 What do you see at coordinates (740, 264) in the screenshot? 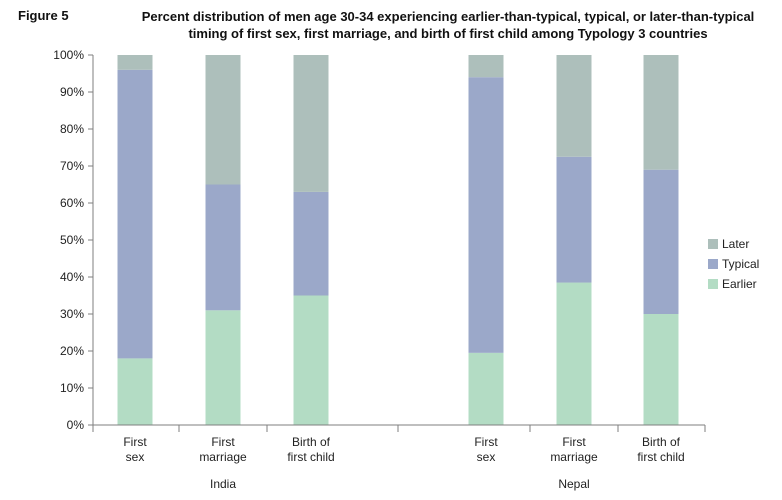
I see `legend-label-typical: Typical` at bounding box center [740, 264].